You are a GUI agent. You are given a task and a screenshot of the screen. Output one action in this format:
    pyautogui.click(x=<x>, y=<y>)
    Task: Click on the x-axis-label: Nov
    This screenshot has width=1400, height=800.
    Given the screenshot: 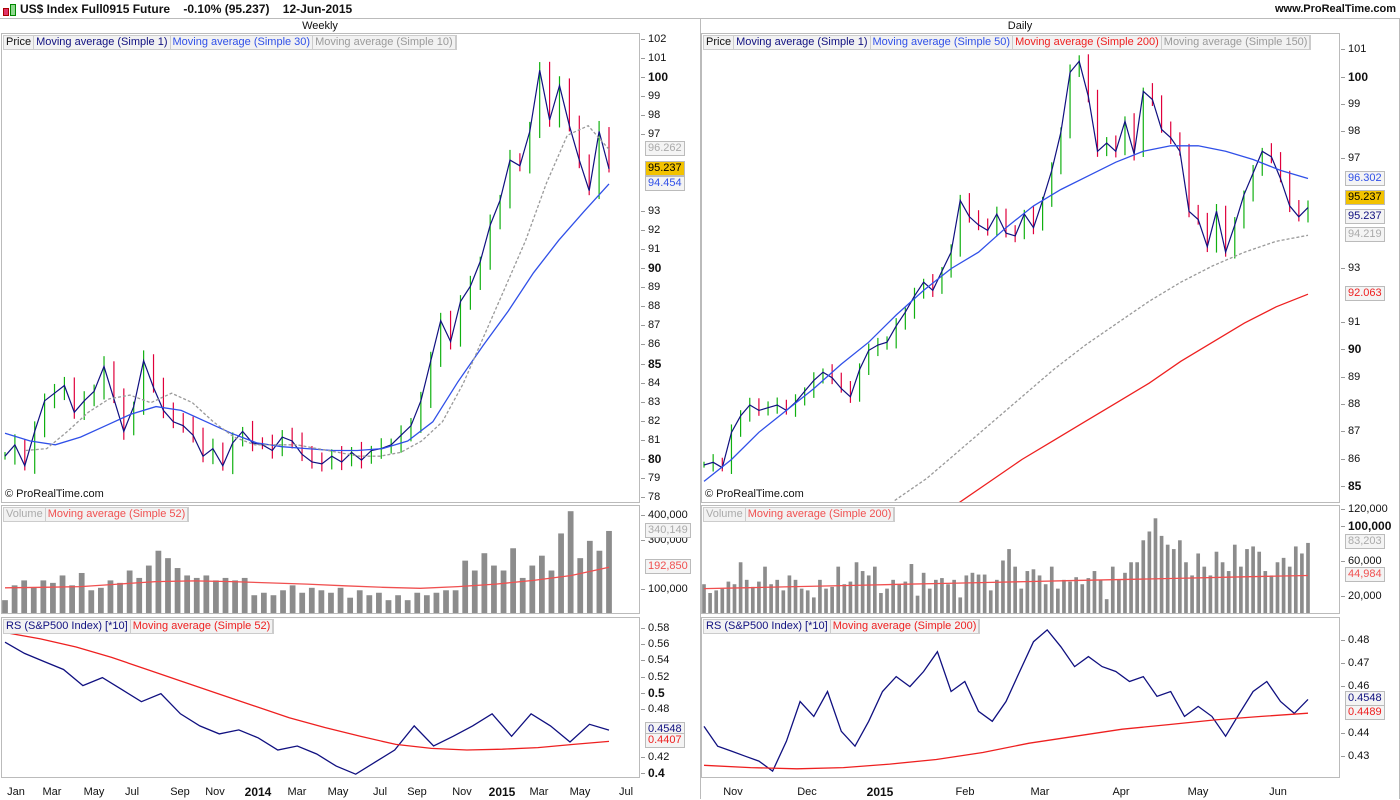 What is the action you would take?
    pyautogui.click(x=462, y=792)
    